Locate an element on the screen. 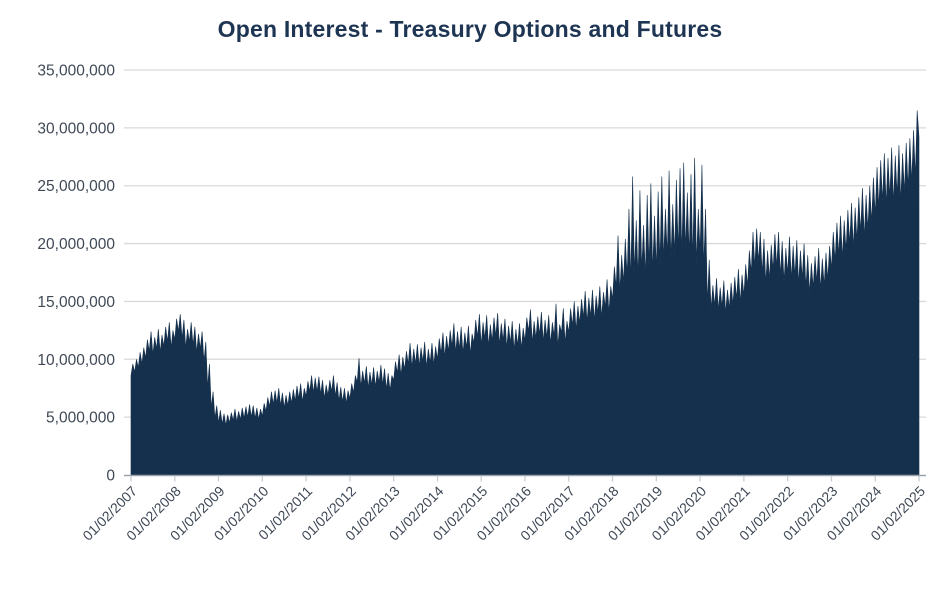 This screenshot has width=940, height=600. y-tick-label: 5,000,000 is located at coordinates (80, 418).